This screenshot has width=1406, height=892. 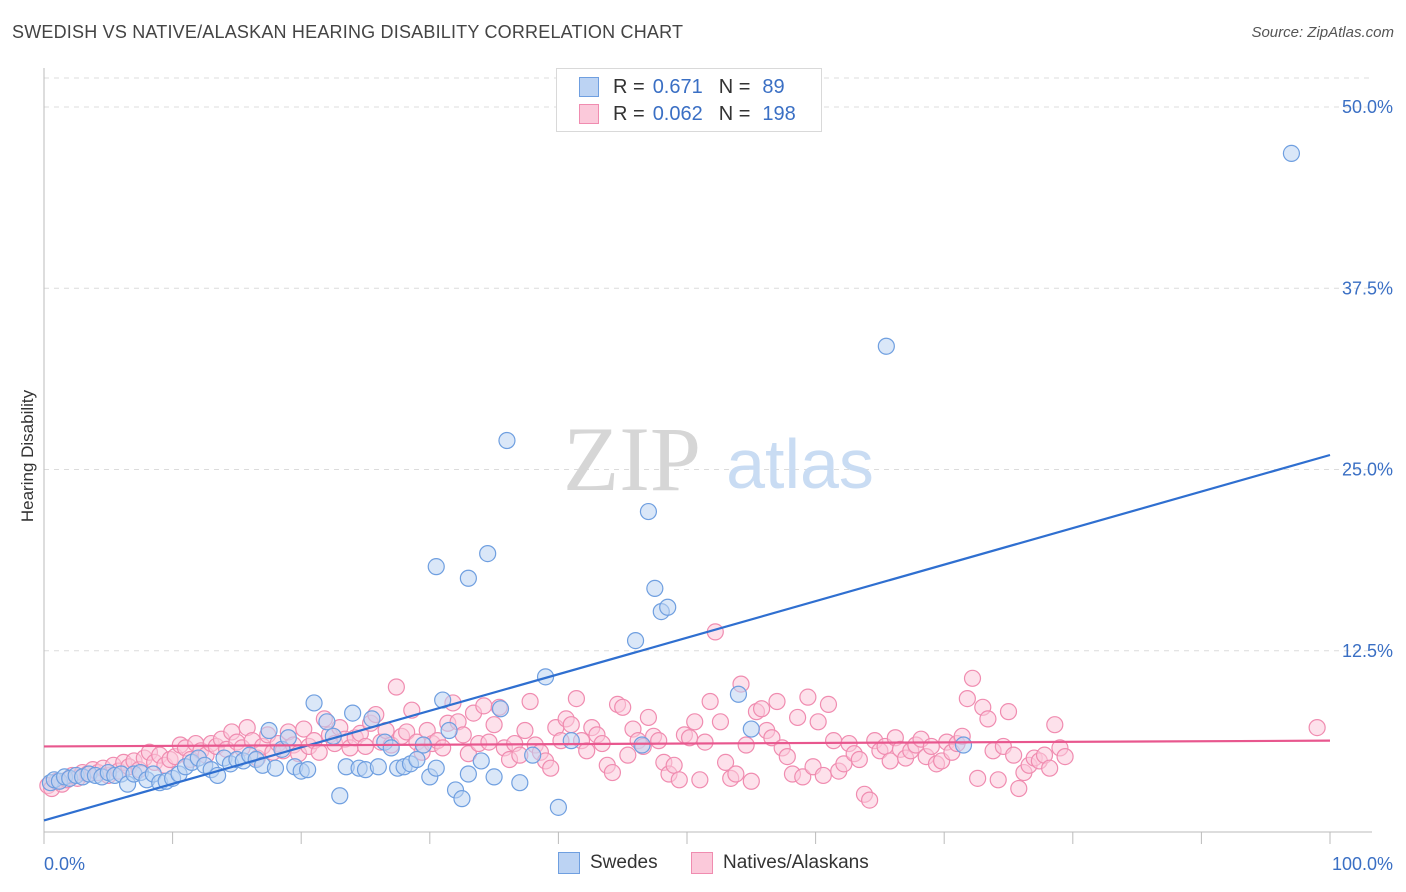 I want to click on x-tick-label: 0.0%, so click(x=64, y=864).